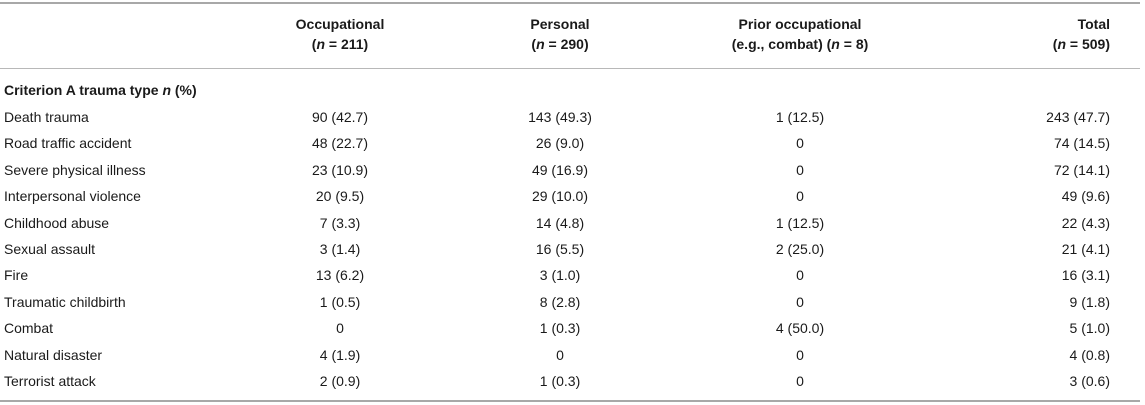 This screenshot has width=1145, height=405. Describe the element at coordinates (570, 3) in the screenshot. I see `table-top-rule` at that location.